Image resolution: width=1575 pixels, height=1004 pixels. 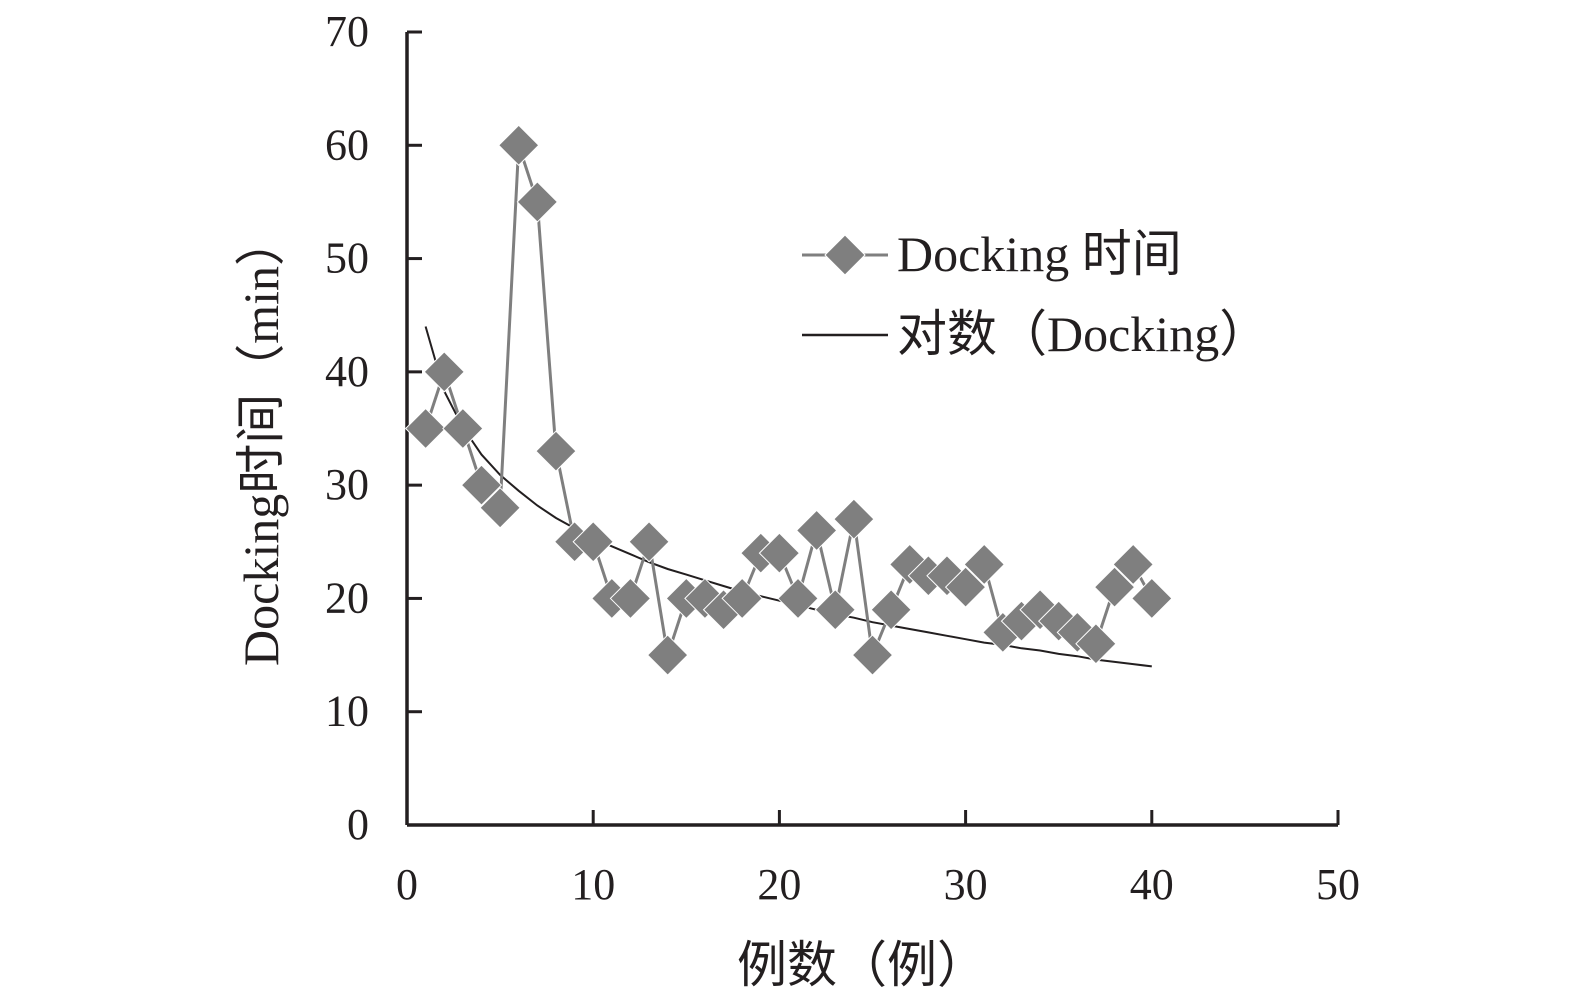 I want to click on y-tick-label: 40, so click(x=347, y=371).